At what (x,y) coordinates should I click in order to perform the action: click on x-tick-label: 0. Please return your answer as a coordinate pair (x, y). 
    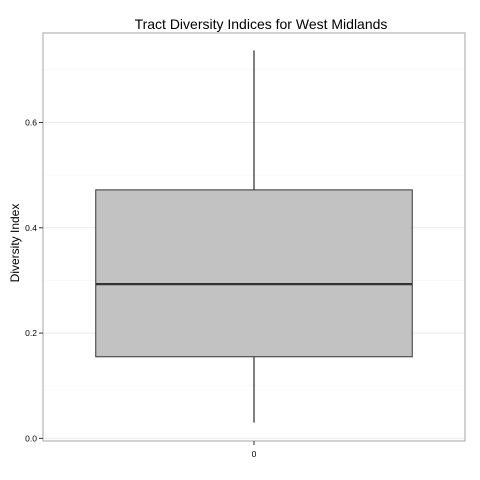
    Looking at the image, I should click on (254, 454).